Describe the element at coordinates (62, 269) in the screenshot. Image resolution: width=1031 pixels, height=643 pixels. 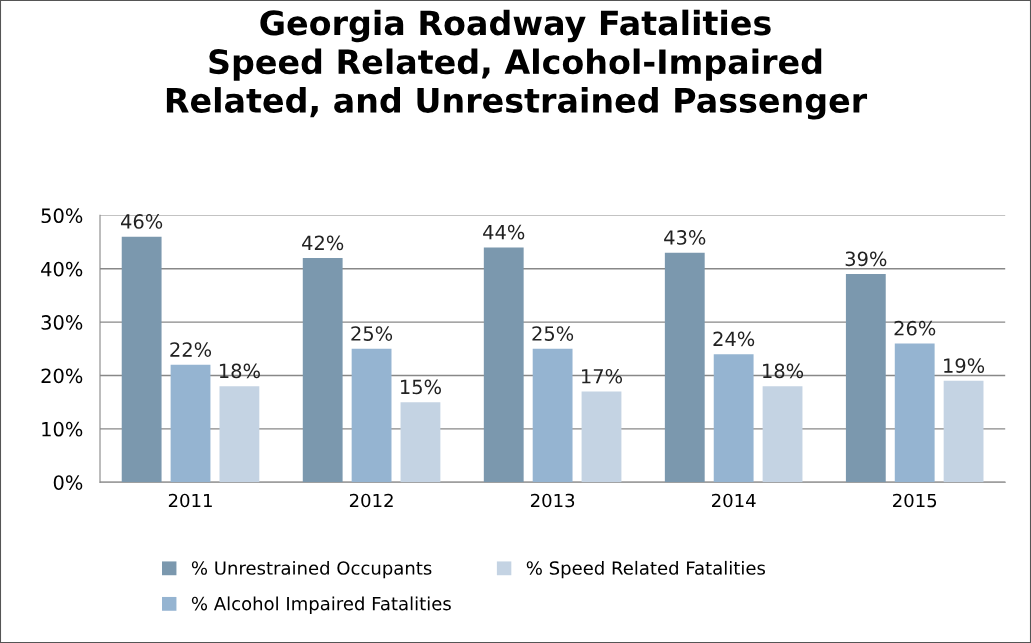
I see `y-tick-label: 40%` at that location.